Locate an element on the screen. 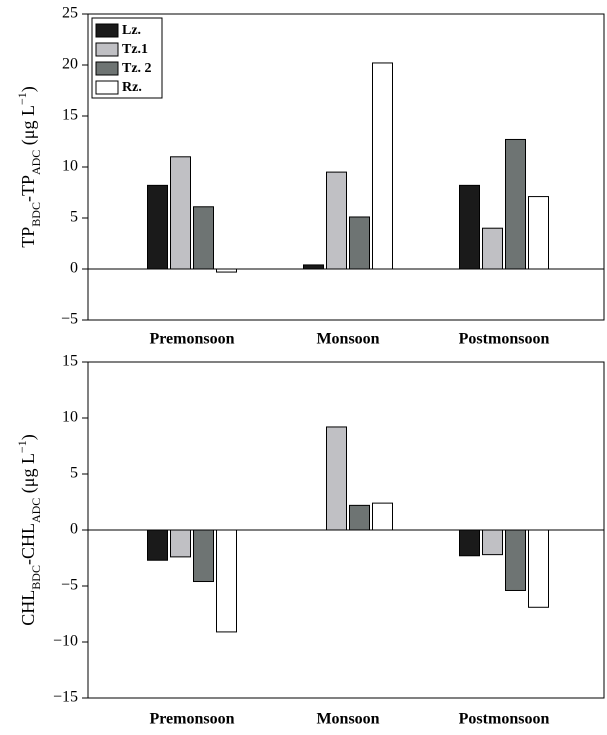 The height and width of the screenshot is (735, 607). legend-label: Lz. is located at coordinates (131, 30).